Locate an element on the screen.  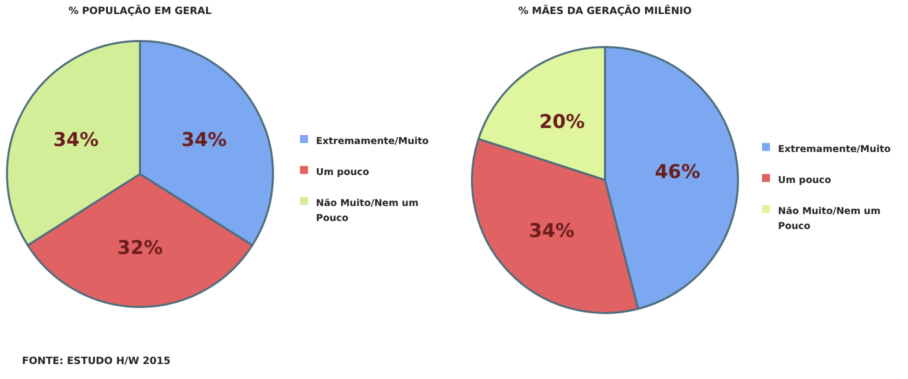
data-label: 46% is located at coordinates (677, 171).